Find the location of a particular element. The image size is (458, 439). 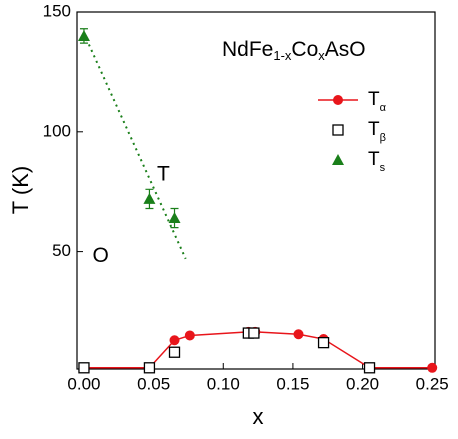

annotation-subscript: 1-x is located at coordinates (282, 55).